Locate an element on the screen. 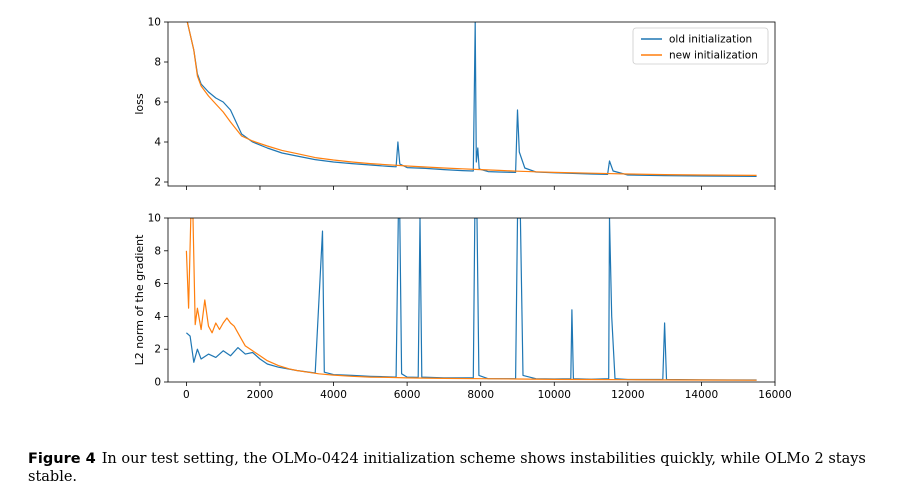 The height and width of the screenshot is (492, 906). xtick-label: 0 is located at coordinates (186, 395).